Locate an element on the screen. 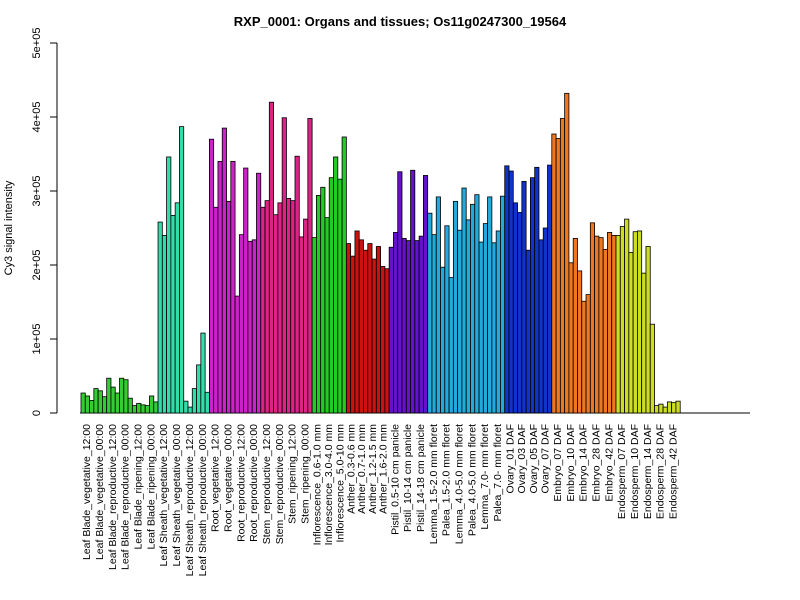 The width and height of the screenshot is (800, 600). x-category-label: Ovary_01 DAF is located at coordinates (510, 458).